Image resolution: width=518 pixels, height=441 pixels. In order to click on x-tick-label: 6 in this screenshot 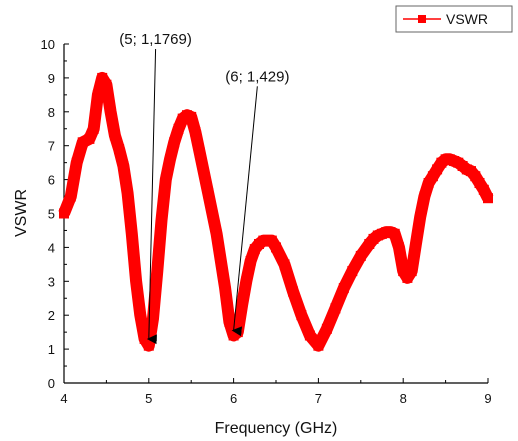, I will do `click(233, 398)`.